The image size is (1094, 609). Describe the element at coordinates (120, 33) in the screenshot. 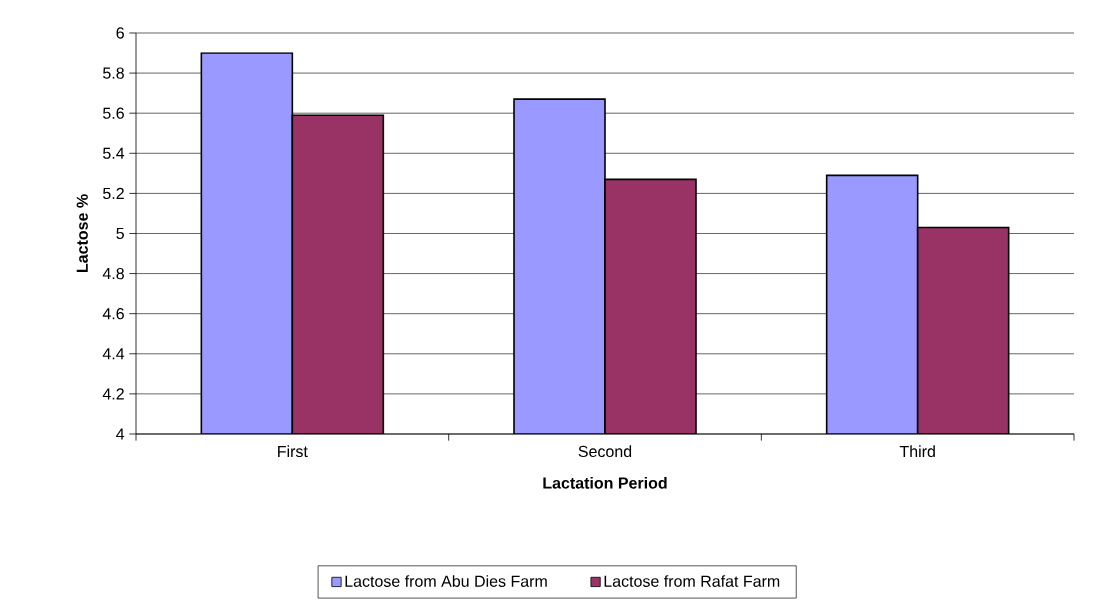

I see `y-tick-label: 6` at that location.